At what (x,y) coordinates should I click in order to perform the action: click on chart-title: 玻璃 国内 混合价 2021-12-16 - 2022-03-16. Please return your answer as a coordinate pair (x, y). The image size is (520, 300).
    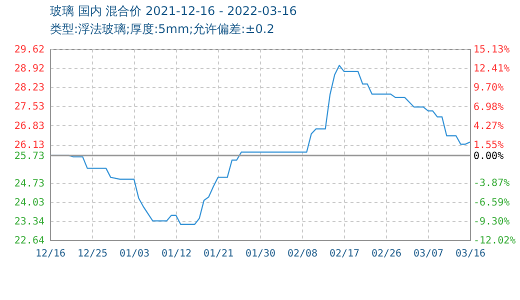
    Looking at the image, I should click on (173, 11).